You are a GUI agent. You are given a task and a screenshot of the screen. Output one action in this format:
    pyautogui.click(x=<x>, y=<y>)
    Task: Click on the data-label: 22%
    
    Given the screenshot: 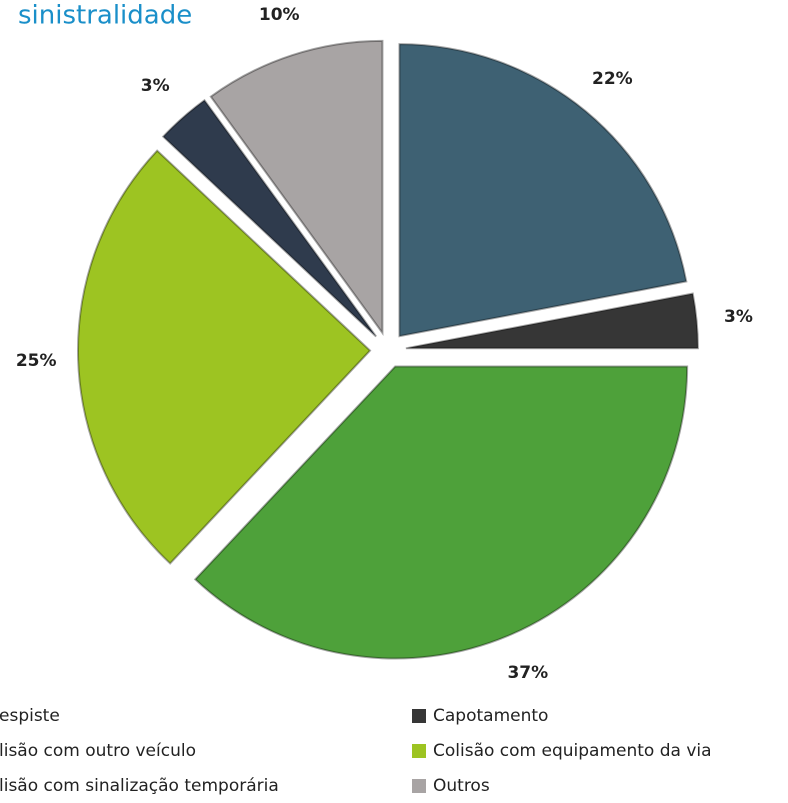 What is the action you would take?
    pyautogui.click(x=612, y=79)
    